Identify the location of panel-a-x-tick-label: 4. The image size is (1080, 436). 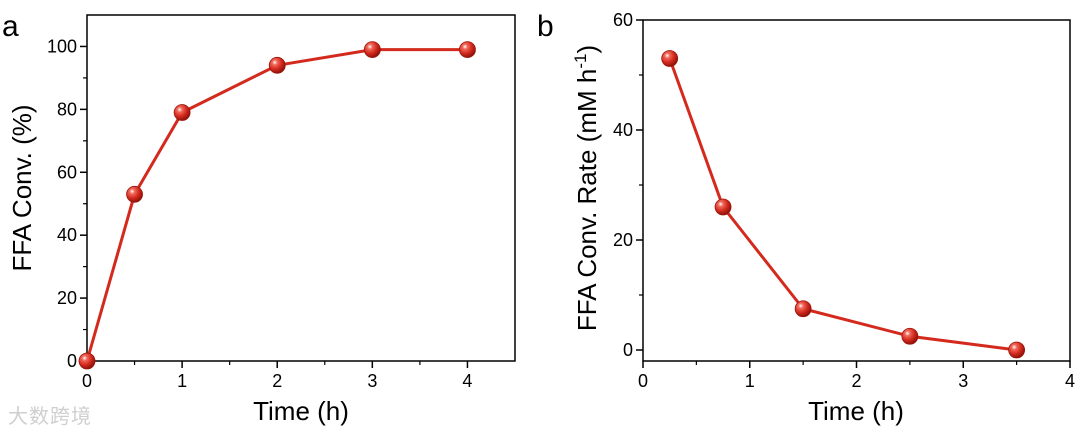
(467, 381).